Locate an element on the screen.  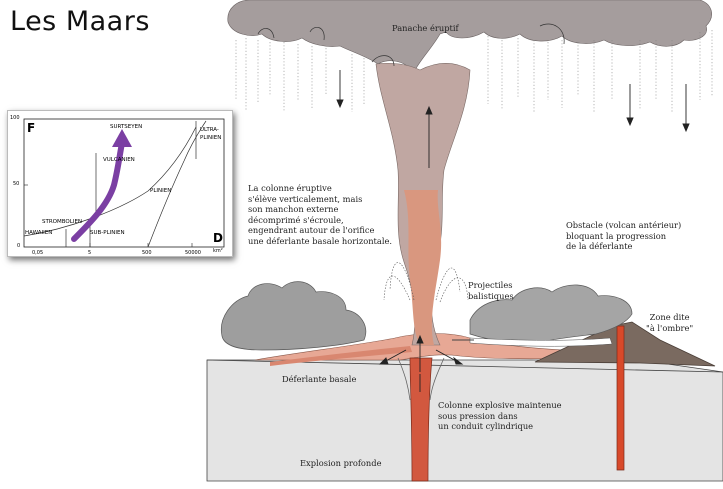
inset-ytick-50: 50 is located at coordinates (16, 184).